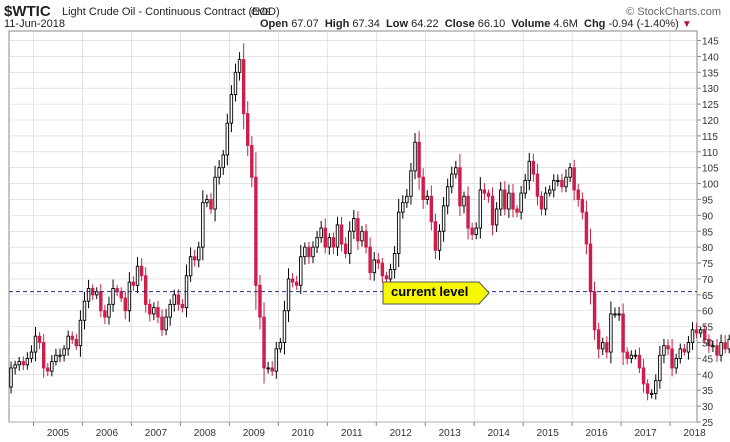  Describe the element at coordinates (337, 24) in the screenshot. I see `high-label: High` at that location.